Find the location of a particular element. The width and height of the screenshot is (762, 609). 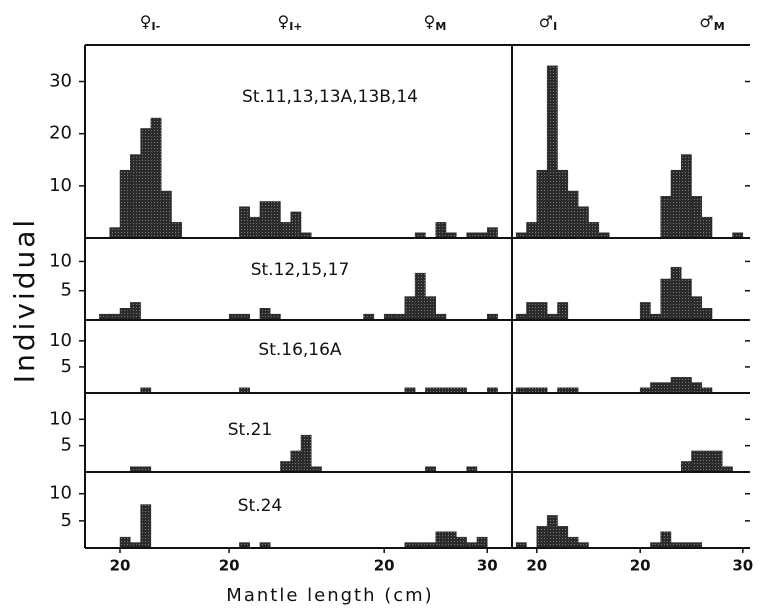

row-label: St.24 is located at coordinates (260, 506).